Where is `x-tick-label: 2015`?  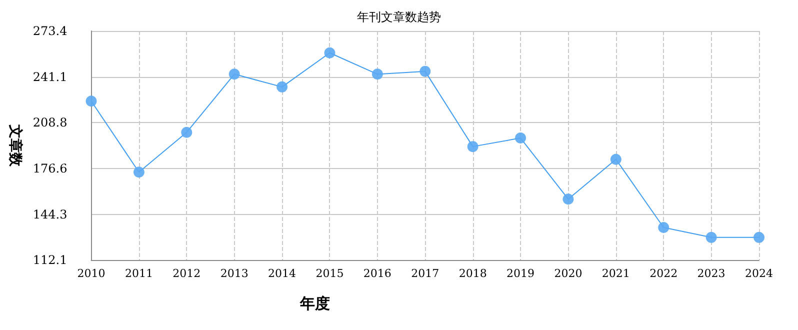
x-tick-label: 2015 is located at coordinates (330, 273).